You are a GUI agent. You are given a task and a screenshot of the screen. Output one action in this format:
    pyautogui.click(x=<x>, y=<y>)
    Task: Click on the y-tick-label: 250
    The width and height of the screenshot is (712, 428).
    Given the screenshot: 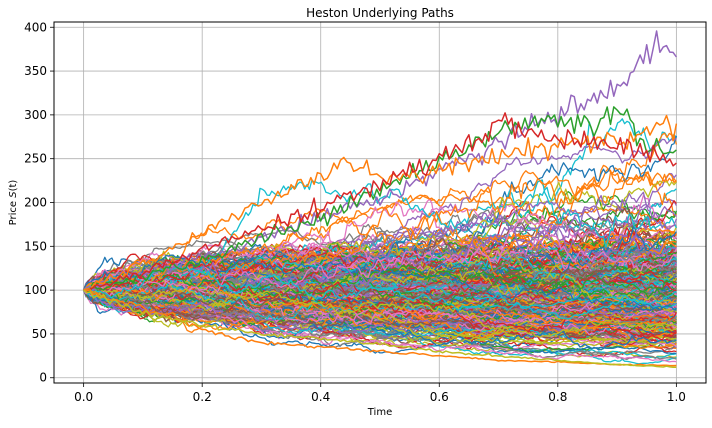 What is the action you would take?
    pyautogui.click(x=35, y=159)
    